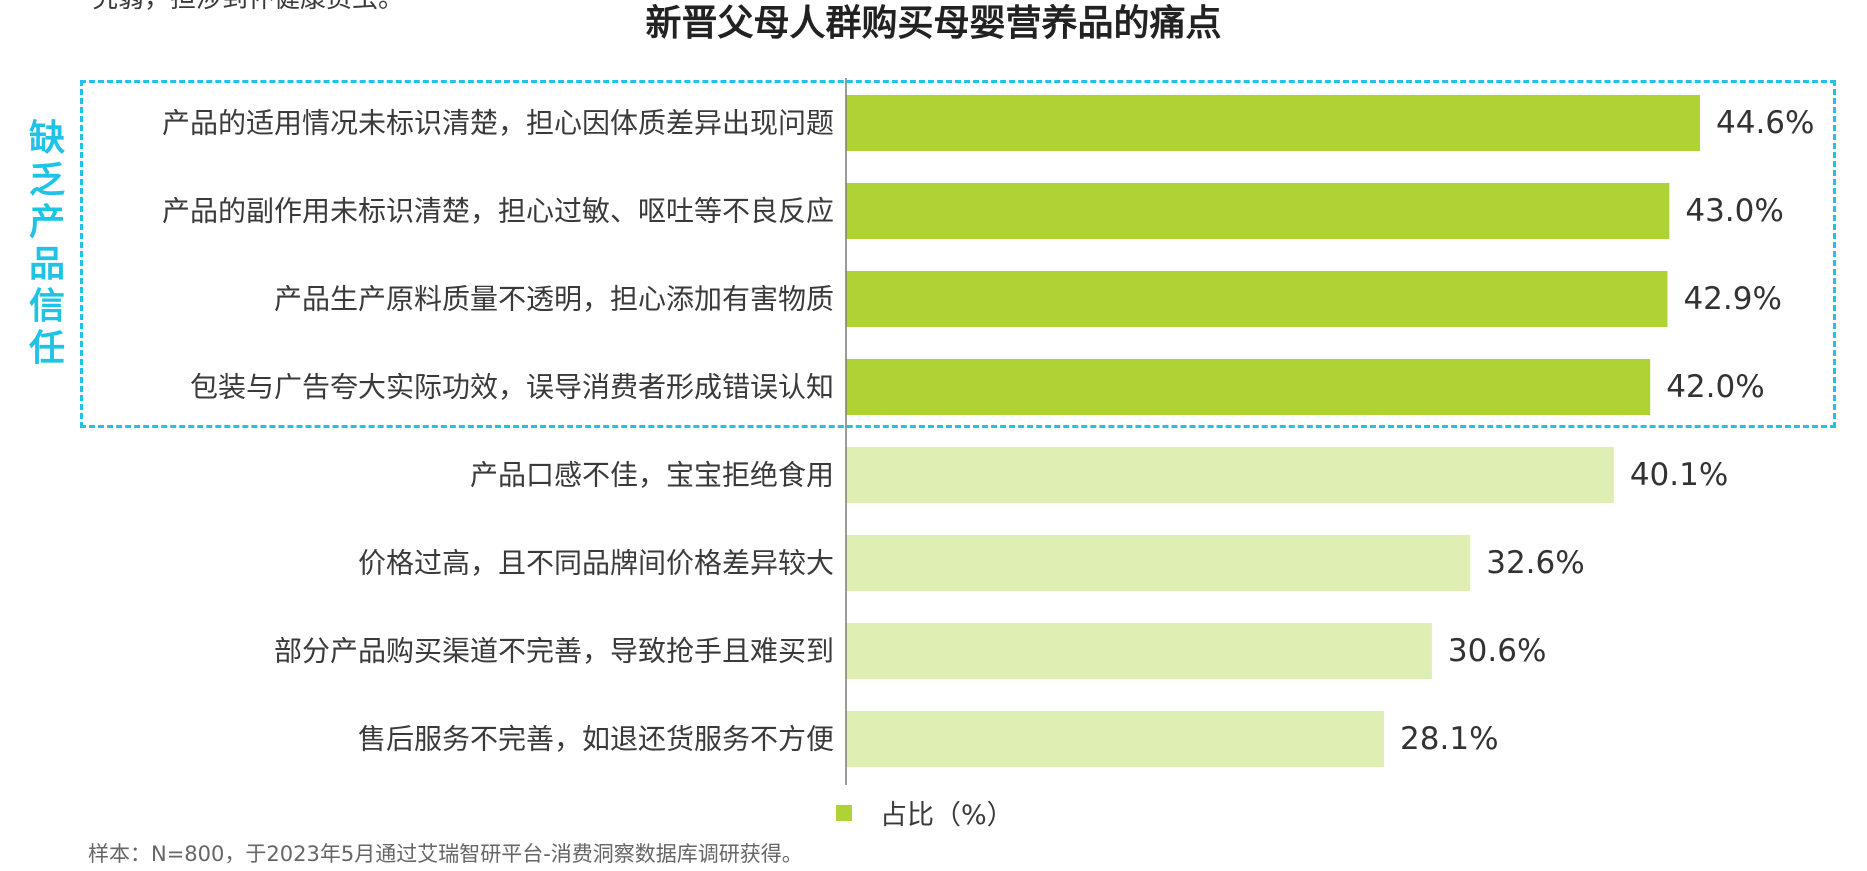 The image size is (1867, 871). What do you see at coordinates (1679, 475) in the screenshot?
I see `value-label-5: 40.1%` at bounding box center [1679, 475].